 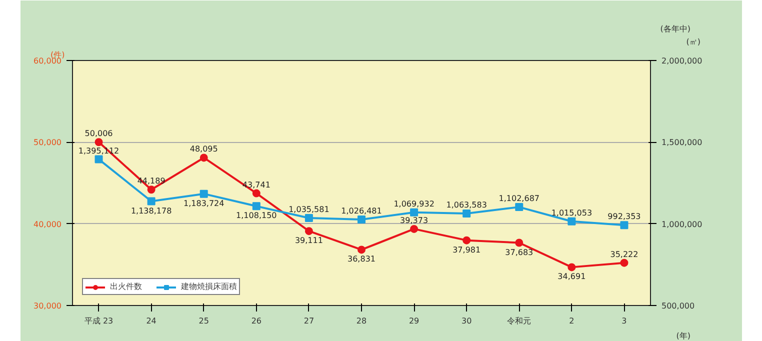 I want to click on x-tick-label: 28, so click(x=361, y=321).